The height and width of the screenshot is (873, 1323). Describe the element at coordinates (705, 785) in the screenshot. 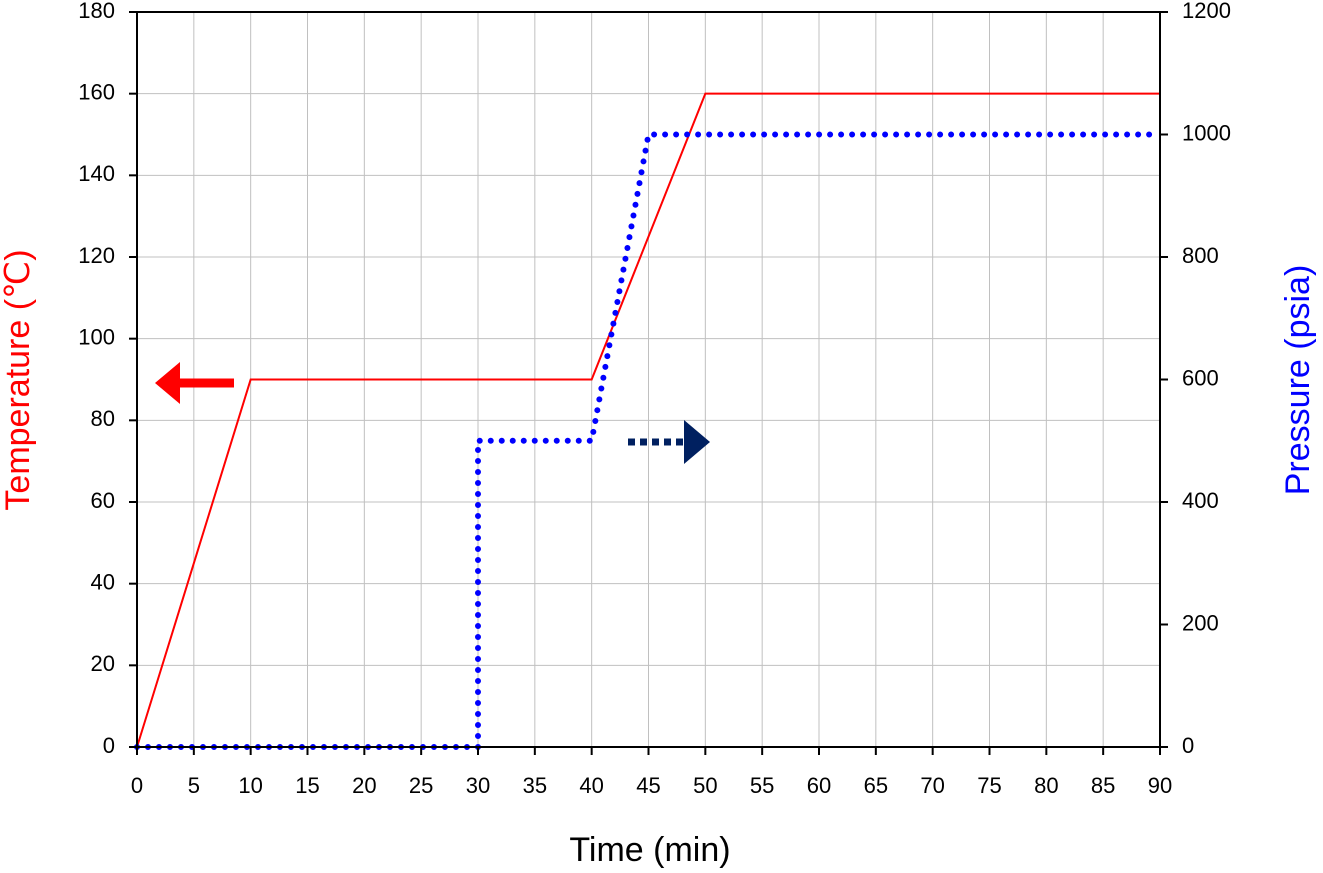

I see `x-tick-label: 50` at that location.